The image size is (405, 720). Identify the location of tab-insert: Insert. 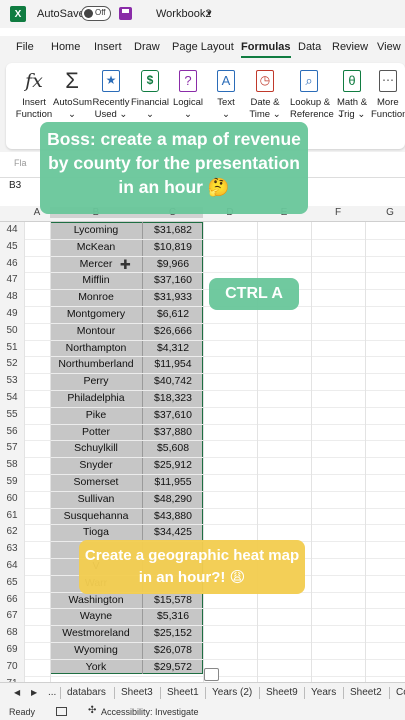
(108, 47).